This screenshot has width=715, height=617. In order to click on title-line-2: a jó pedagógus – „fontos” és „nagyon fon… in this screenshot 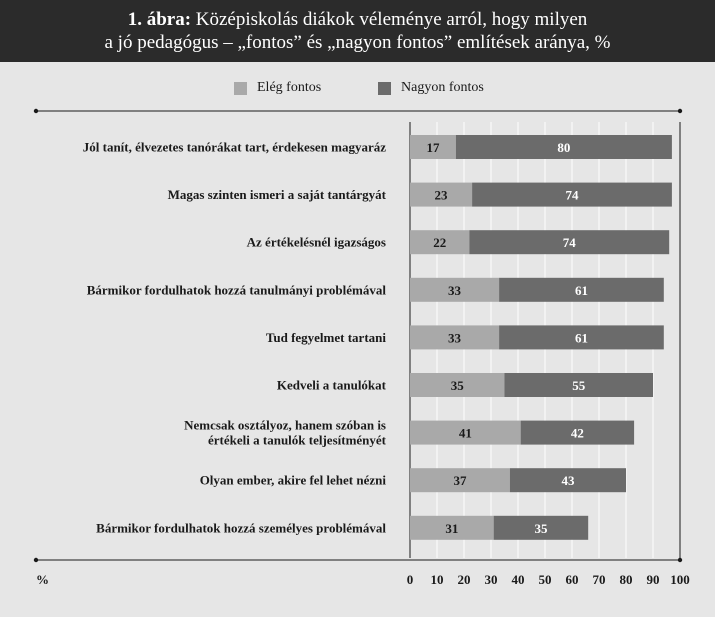, I will do `click(357, 42)`.